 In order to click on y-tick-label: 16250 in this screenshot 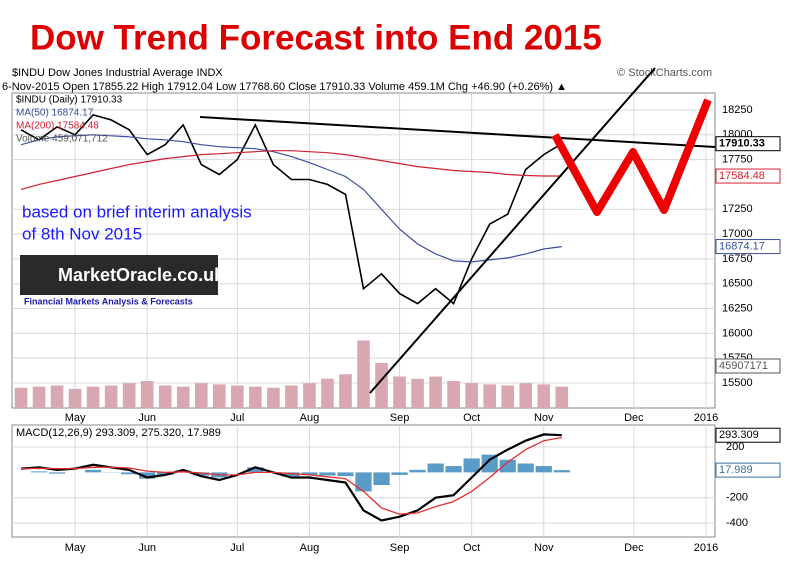, I will do `click(737, 308)`.